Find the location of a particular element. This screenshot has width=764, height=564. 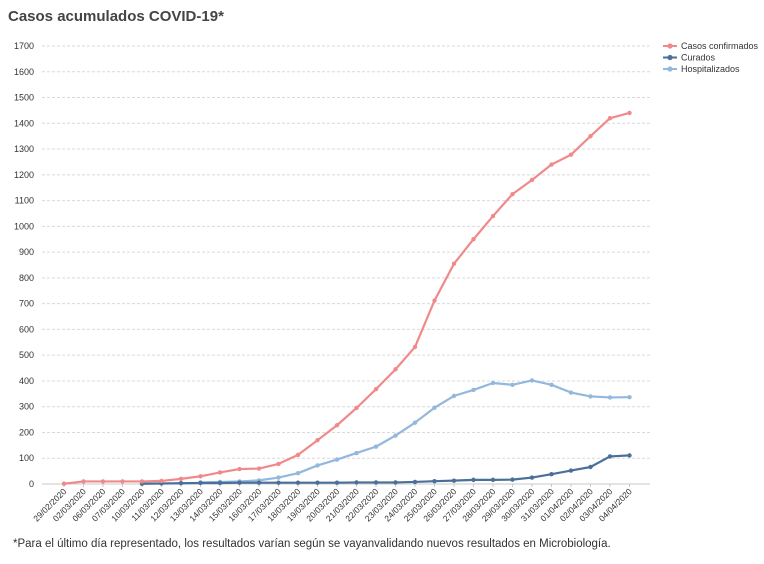

y-tick-label: 1000 is located at coordinates (24, 226).